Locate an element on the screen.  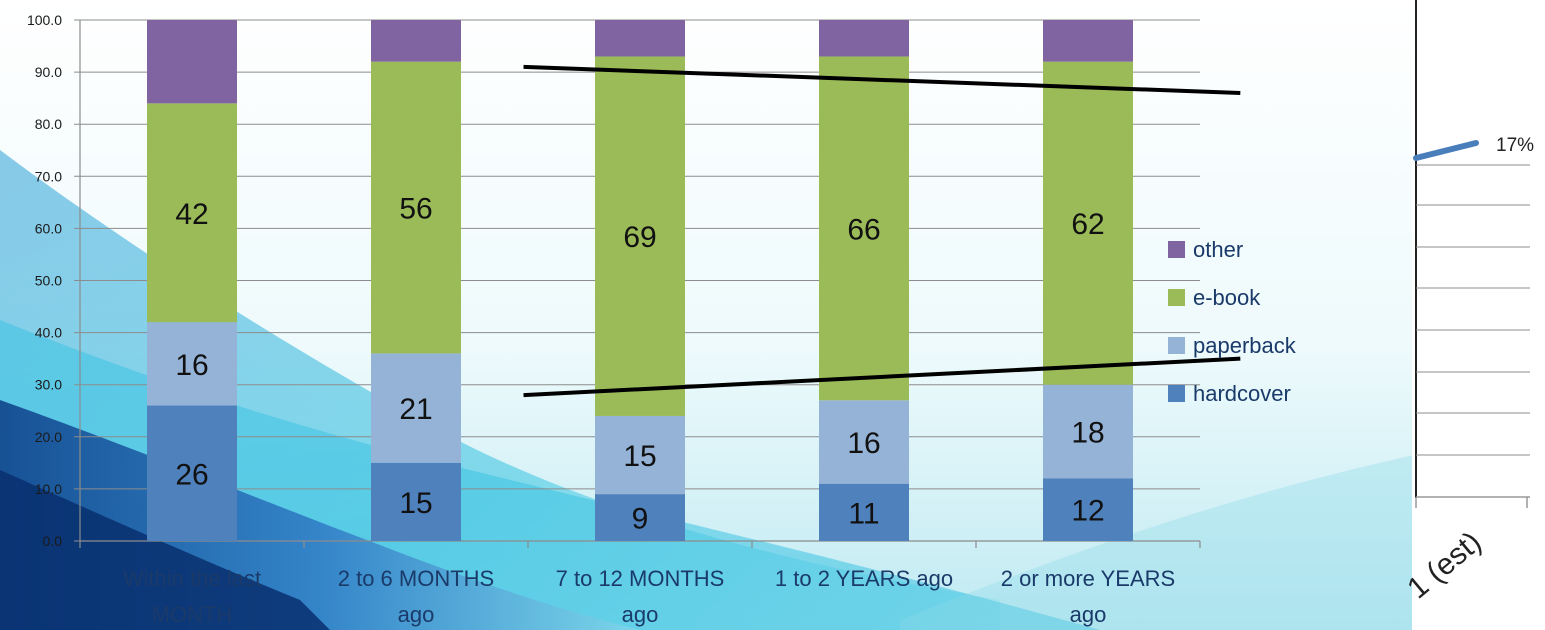
data-label-e-book: 69 is located at coordinates (639, 237).